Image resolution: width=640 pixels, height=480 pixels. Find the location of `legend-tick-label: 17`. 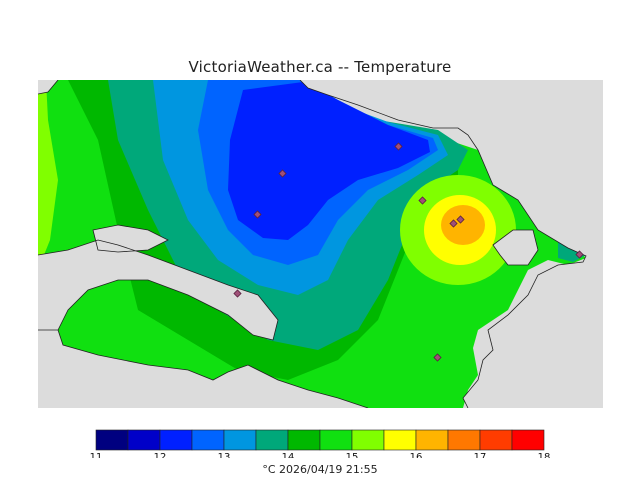

legend-tick-label: 17 is located at coordinates (480, 455).